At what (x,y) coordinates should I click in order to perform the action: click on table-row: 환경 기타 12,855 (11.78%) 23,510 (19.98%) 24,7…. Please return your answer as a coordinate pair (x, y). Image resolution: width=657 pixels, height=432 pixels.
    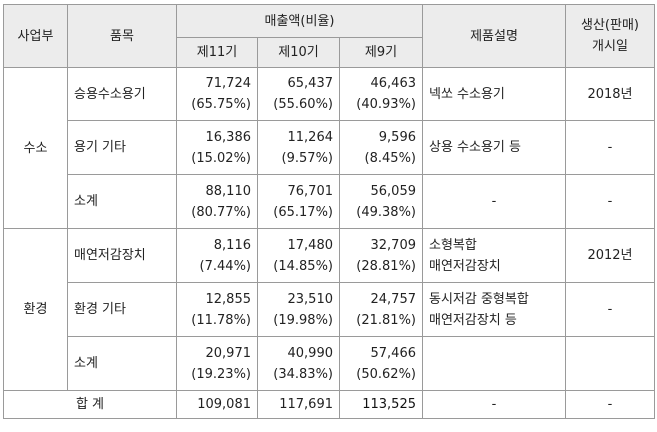
    Looking at the image, I should click on (329, 309).